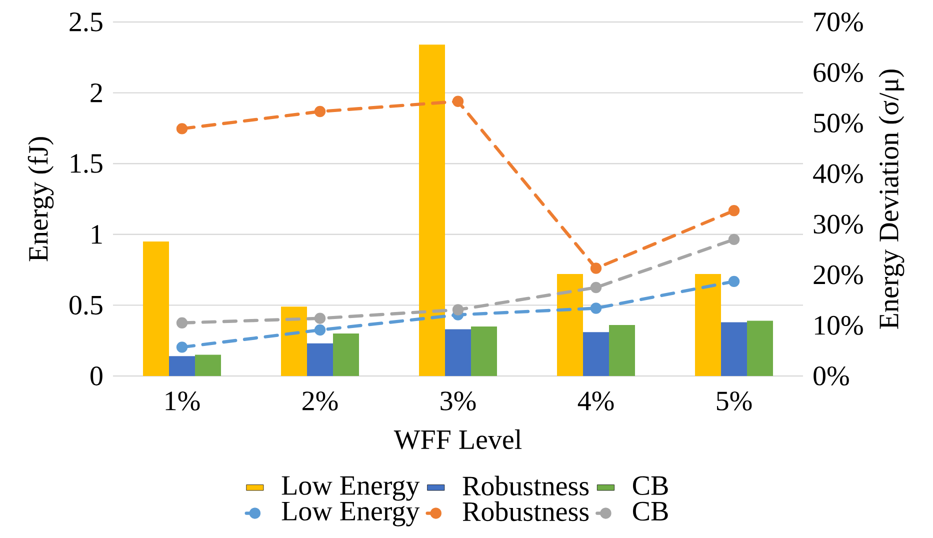  What do you see at coordinates (838, 274) in the screenshot?
I see `y2-tick-label: 20%` at bounding box center [838, 274].